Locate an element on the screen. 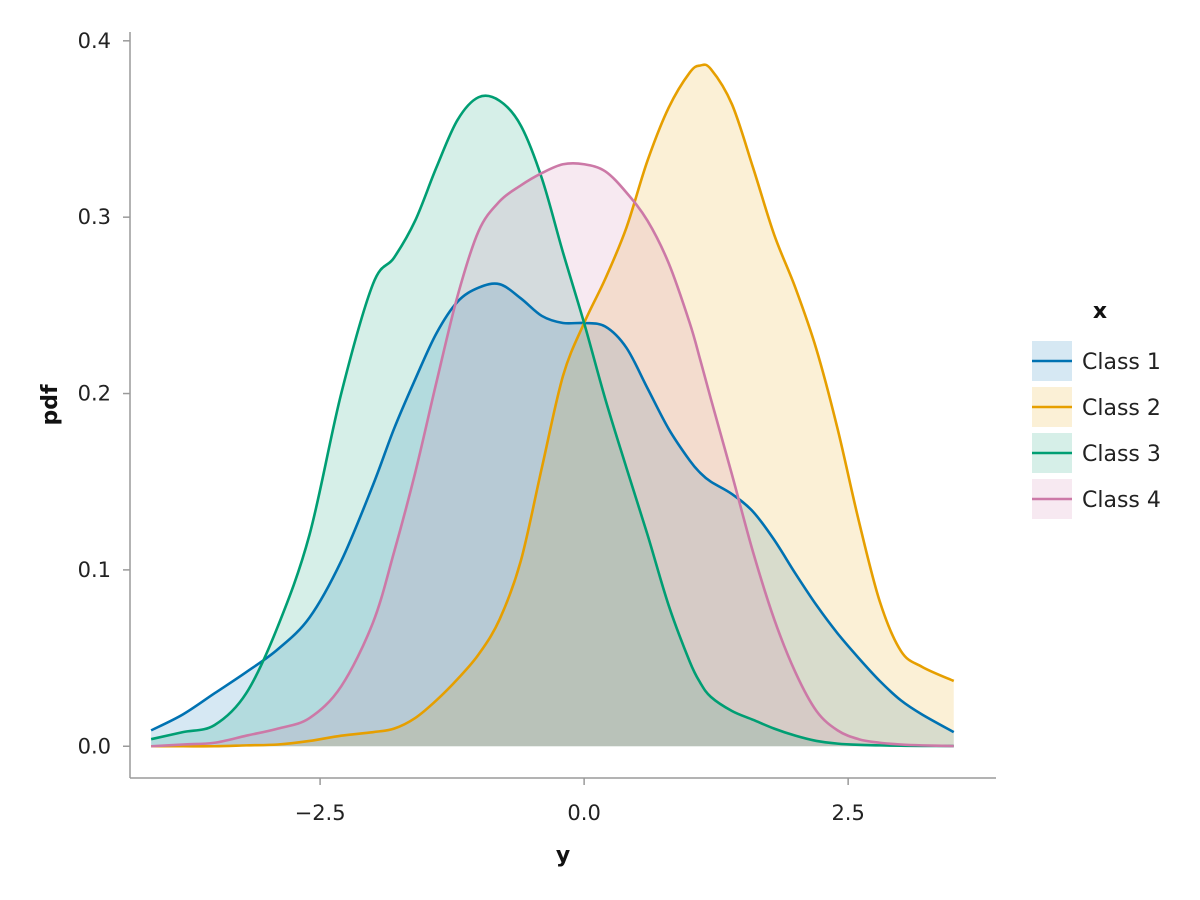 The width and height of the screenshot is (1200, 900). y-tick-label: 0.0 is located at coordinates (94, 746).